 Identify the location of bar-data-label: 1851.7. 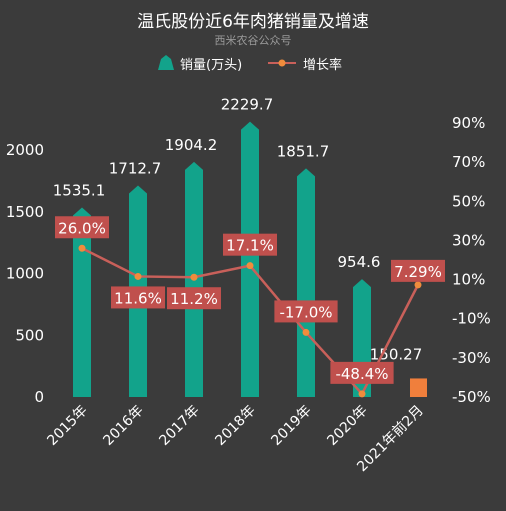
(303, 151).